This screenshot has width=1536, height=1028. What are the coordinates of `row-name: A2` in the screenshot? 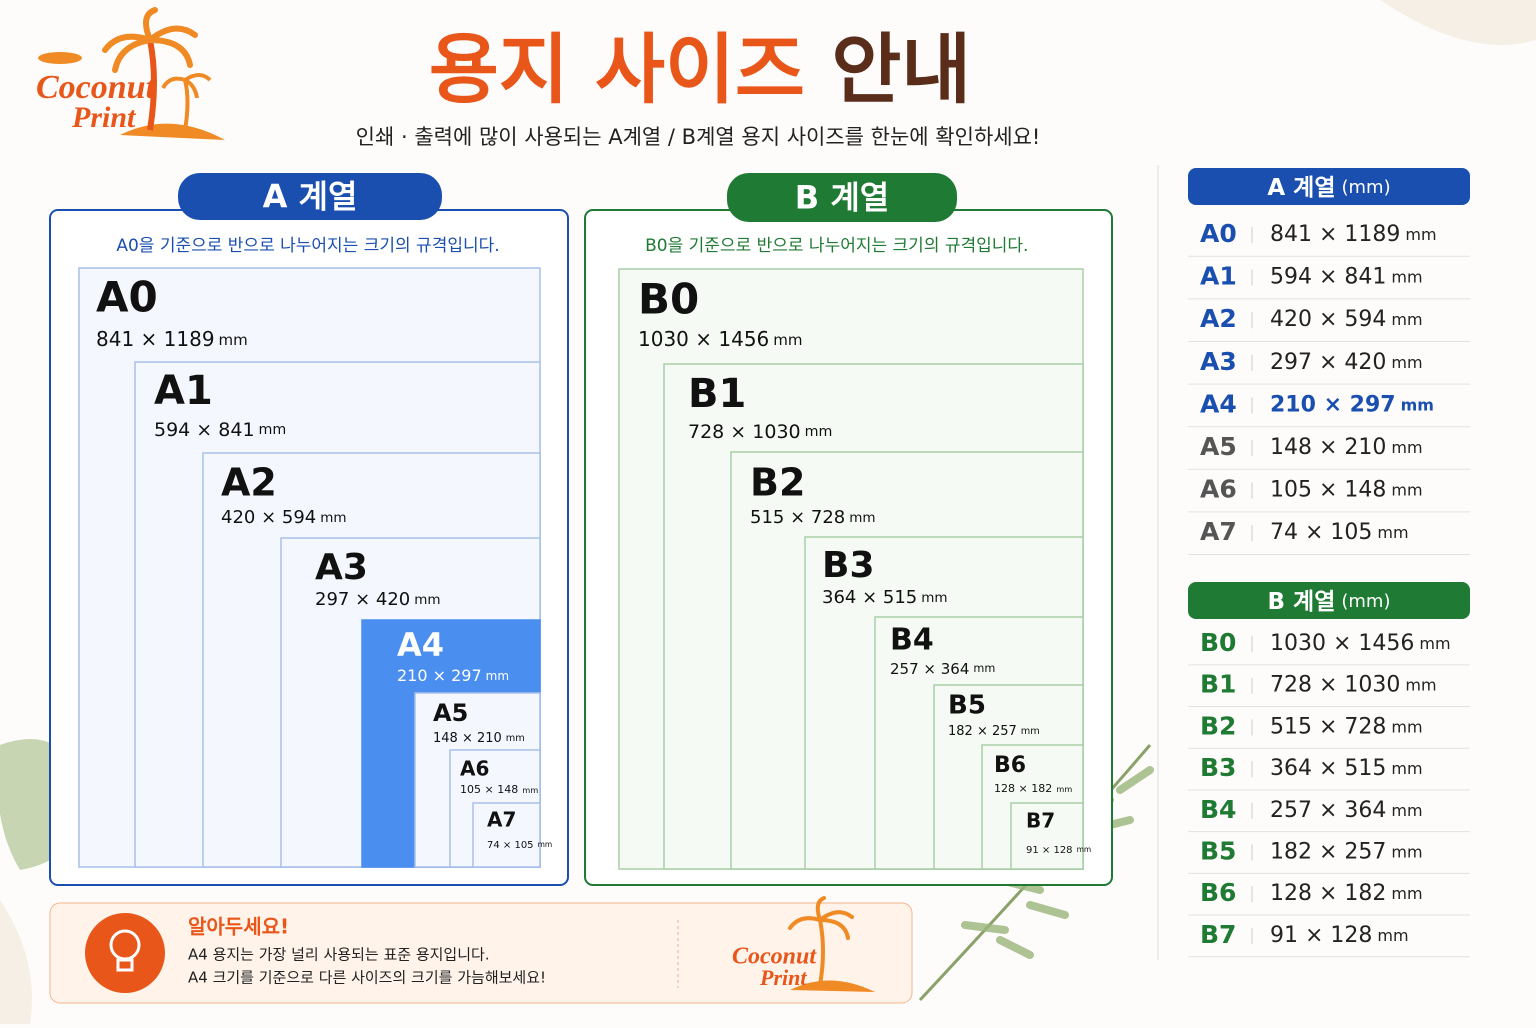 It's located at (1218, 318).